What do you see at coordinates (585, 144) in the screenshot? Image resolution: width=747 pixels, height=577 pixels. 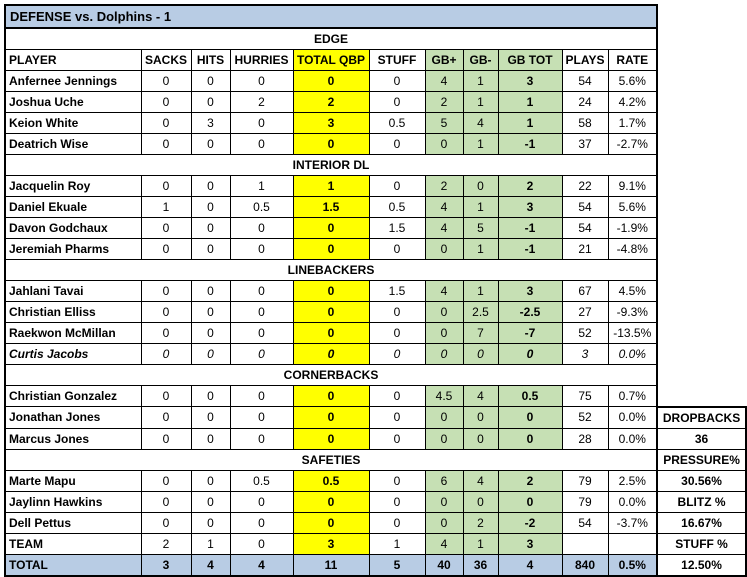 I see `stat-cell: 37` at bounding box center [585, 144].